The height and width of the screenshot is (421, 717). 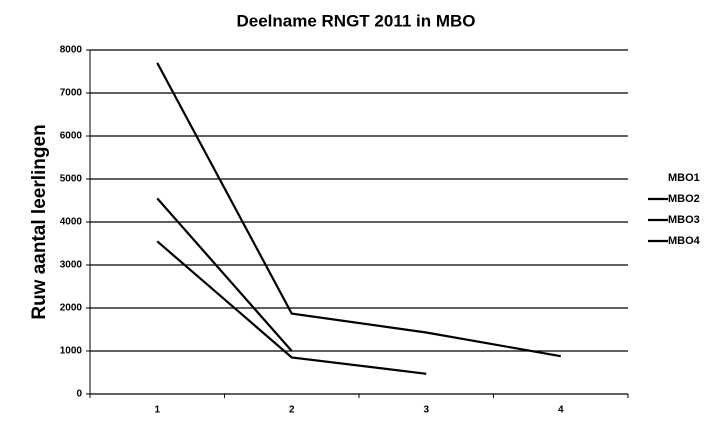 I want to click on legend-label: MBO3, so click(x=684, y=220).